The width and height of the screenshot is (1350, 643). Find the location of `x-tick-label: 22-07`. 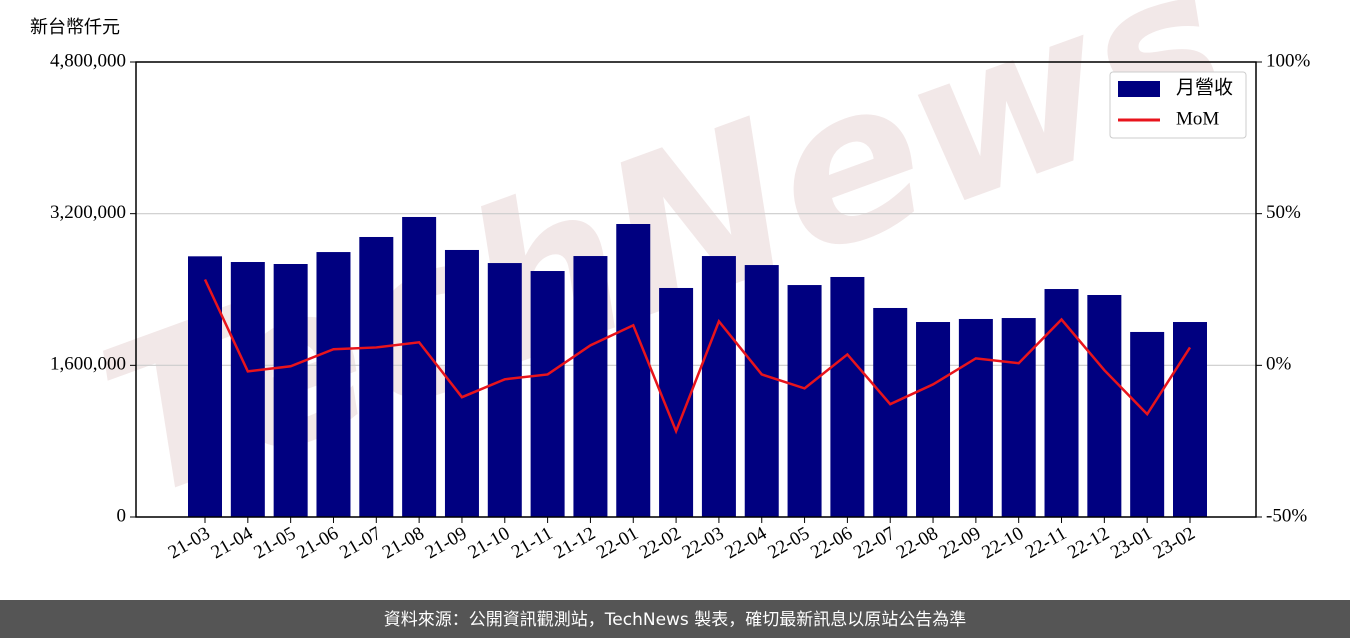

x-tick-label: 22-07 is located at coordinates (874, 543).